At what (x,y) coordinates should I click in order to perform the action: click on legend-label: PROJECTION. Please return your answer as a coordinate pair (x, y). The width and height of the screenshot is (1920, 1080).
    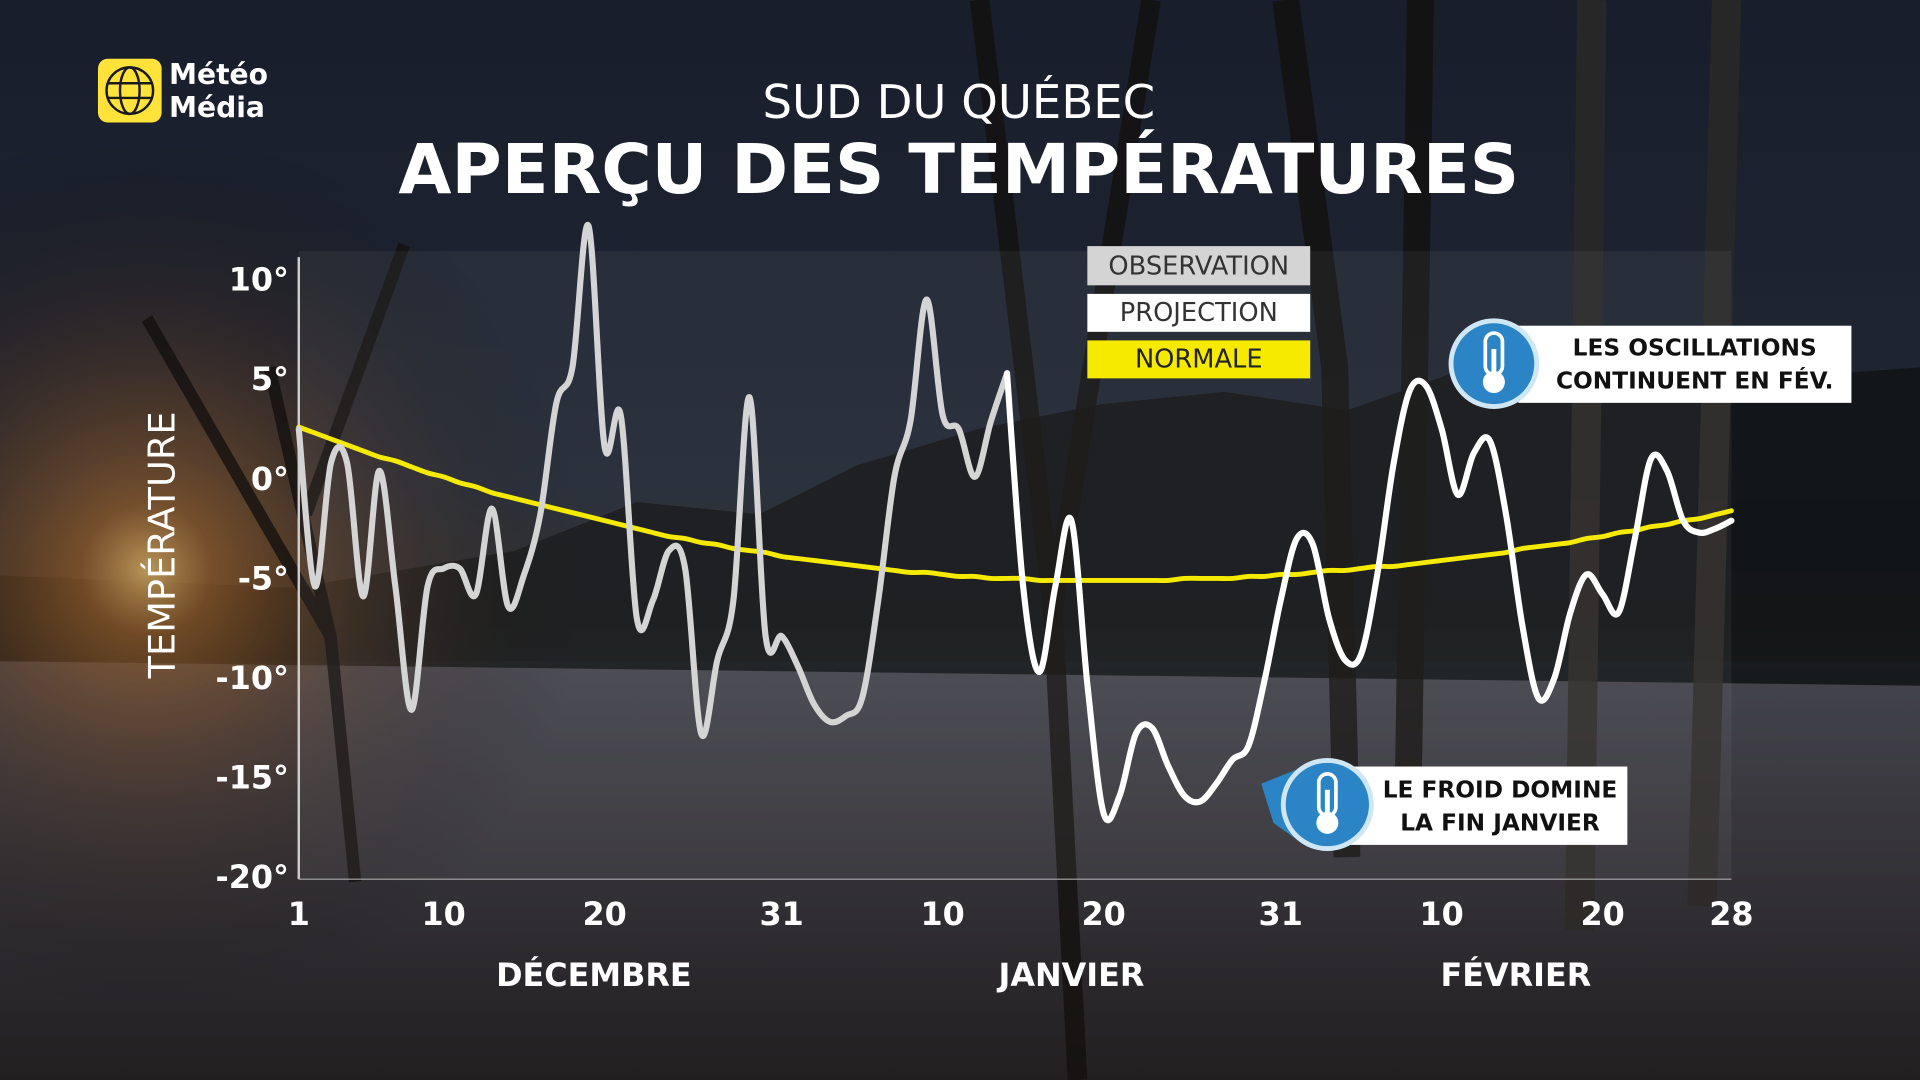
    Looking at the image, I should click on (1199, 313).